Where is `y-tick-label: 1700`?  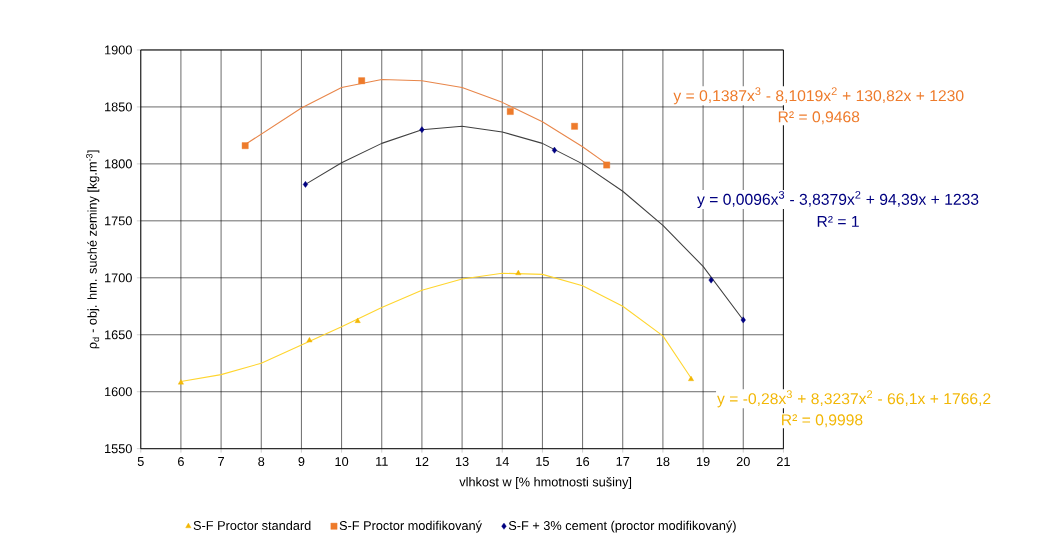
y-tick-label: 1700 is located at coordinates (118, 278).